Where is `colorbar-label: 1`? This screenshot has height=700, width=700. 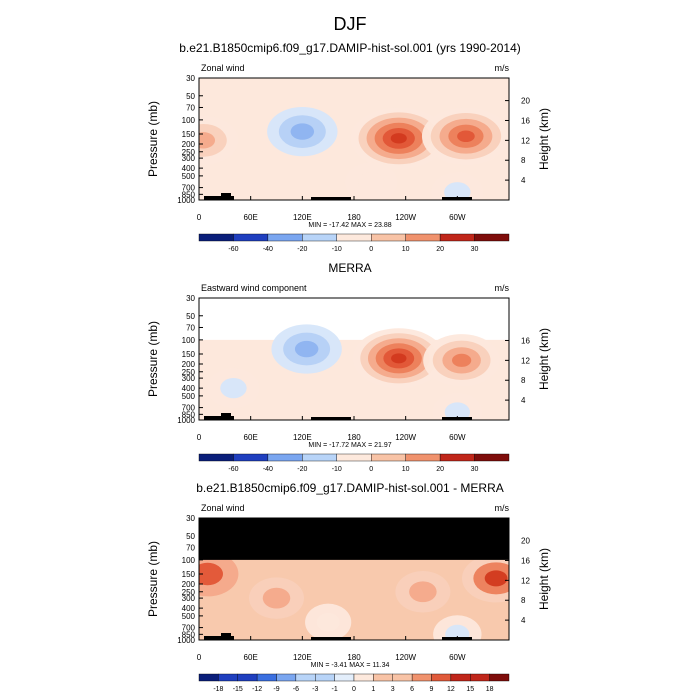
colorbar-label: 1 is located at coordinates (373, 689).